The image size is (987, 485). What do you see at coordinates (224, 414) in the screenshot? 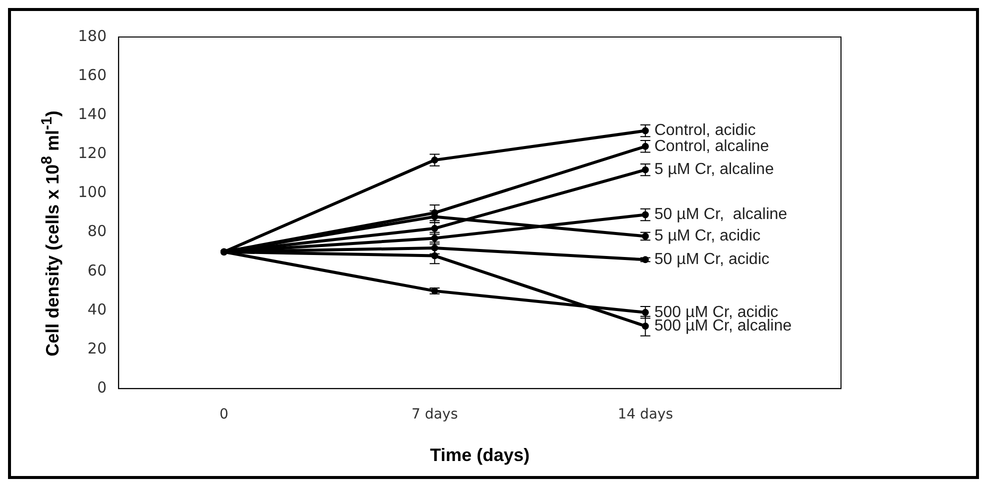
I see `x-tick-label: 0` at bounding box center [224, 414].